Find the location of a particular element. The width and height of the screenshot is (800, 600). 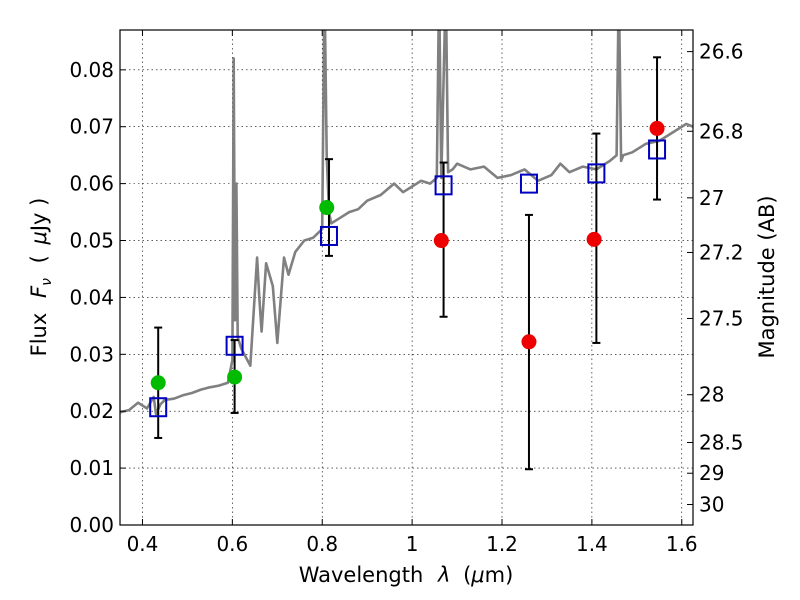

y-tick-label: 0.01 is located at coordinates (91, 468).